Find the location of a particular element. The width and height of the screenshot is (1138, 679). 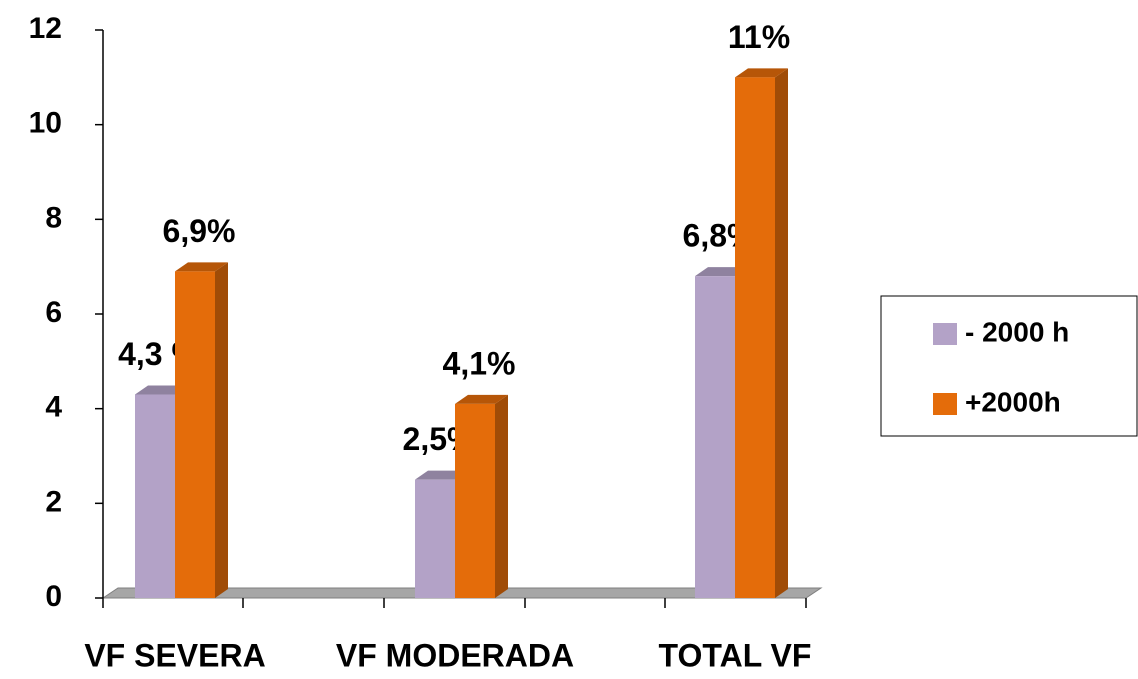

legend-box is located at coordinates (1009, 366).